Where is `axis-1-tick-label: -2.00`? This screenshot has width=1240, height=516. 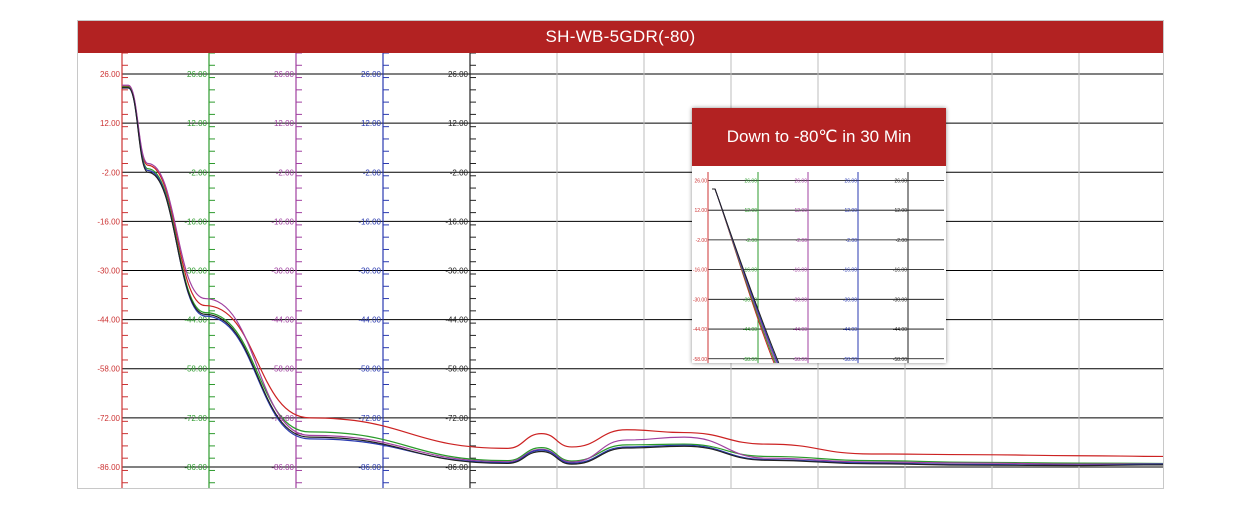
axis-1-tick-label: -2.00 is located at coordinates (111, 172).